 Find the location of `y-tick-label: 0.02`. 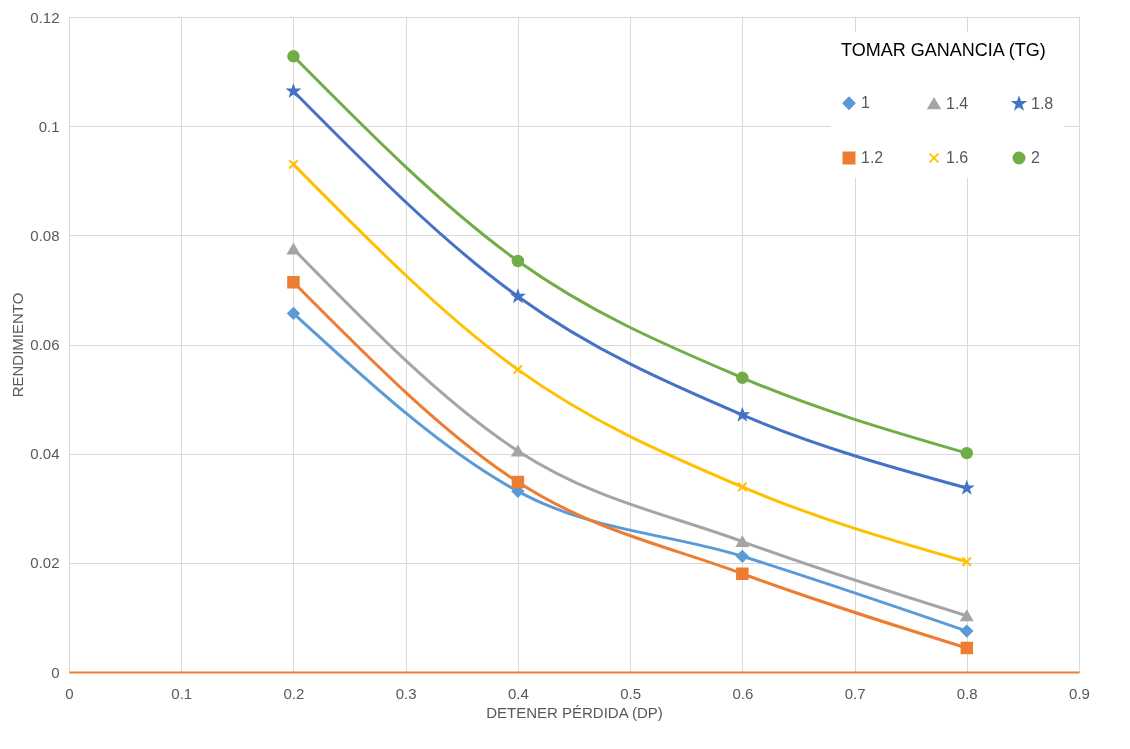

y-tick-label: 0.02 is located at coordinates (45, 563).